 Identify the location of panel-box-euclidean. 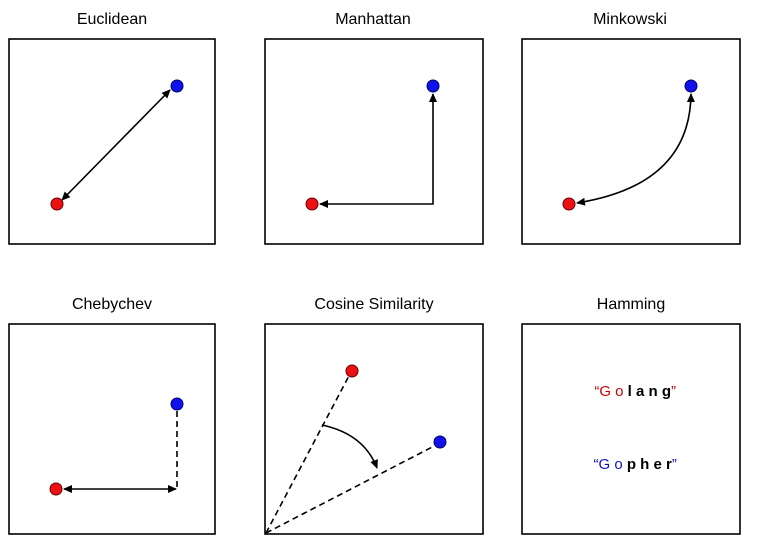
(112, 141).